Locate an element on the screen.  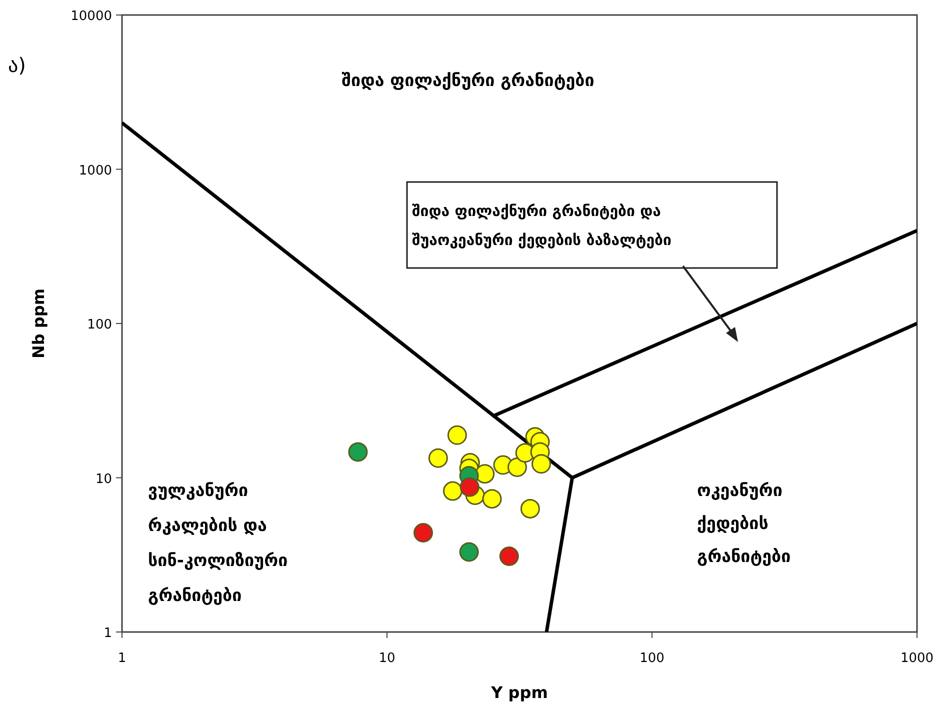
y-tick-label: 10000 is located at coordinates (91, 16).